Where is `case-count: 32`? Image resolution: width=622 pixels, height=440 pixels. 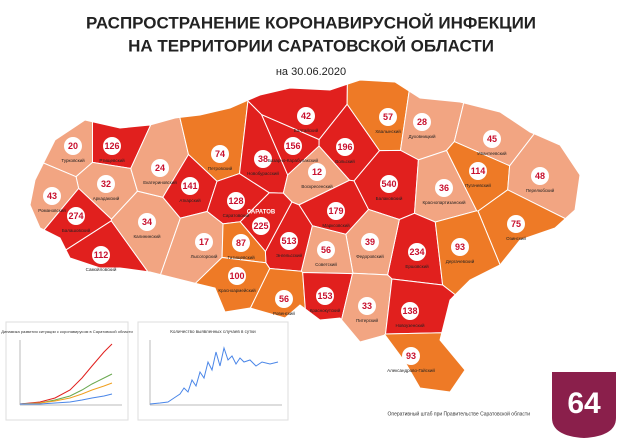 case-count: 32 is located at coordinates (106, 184).